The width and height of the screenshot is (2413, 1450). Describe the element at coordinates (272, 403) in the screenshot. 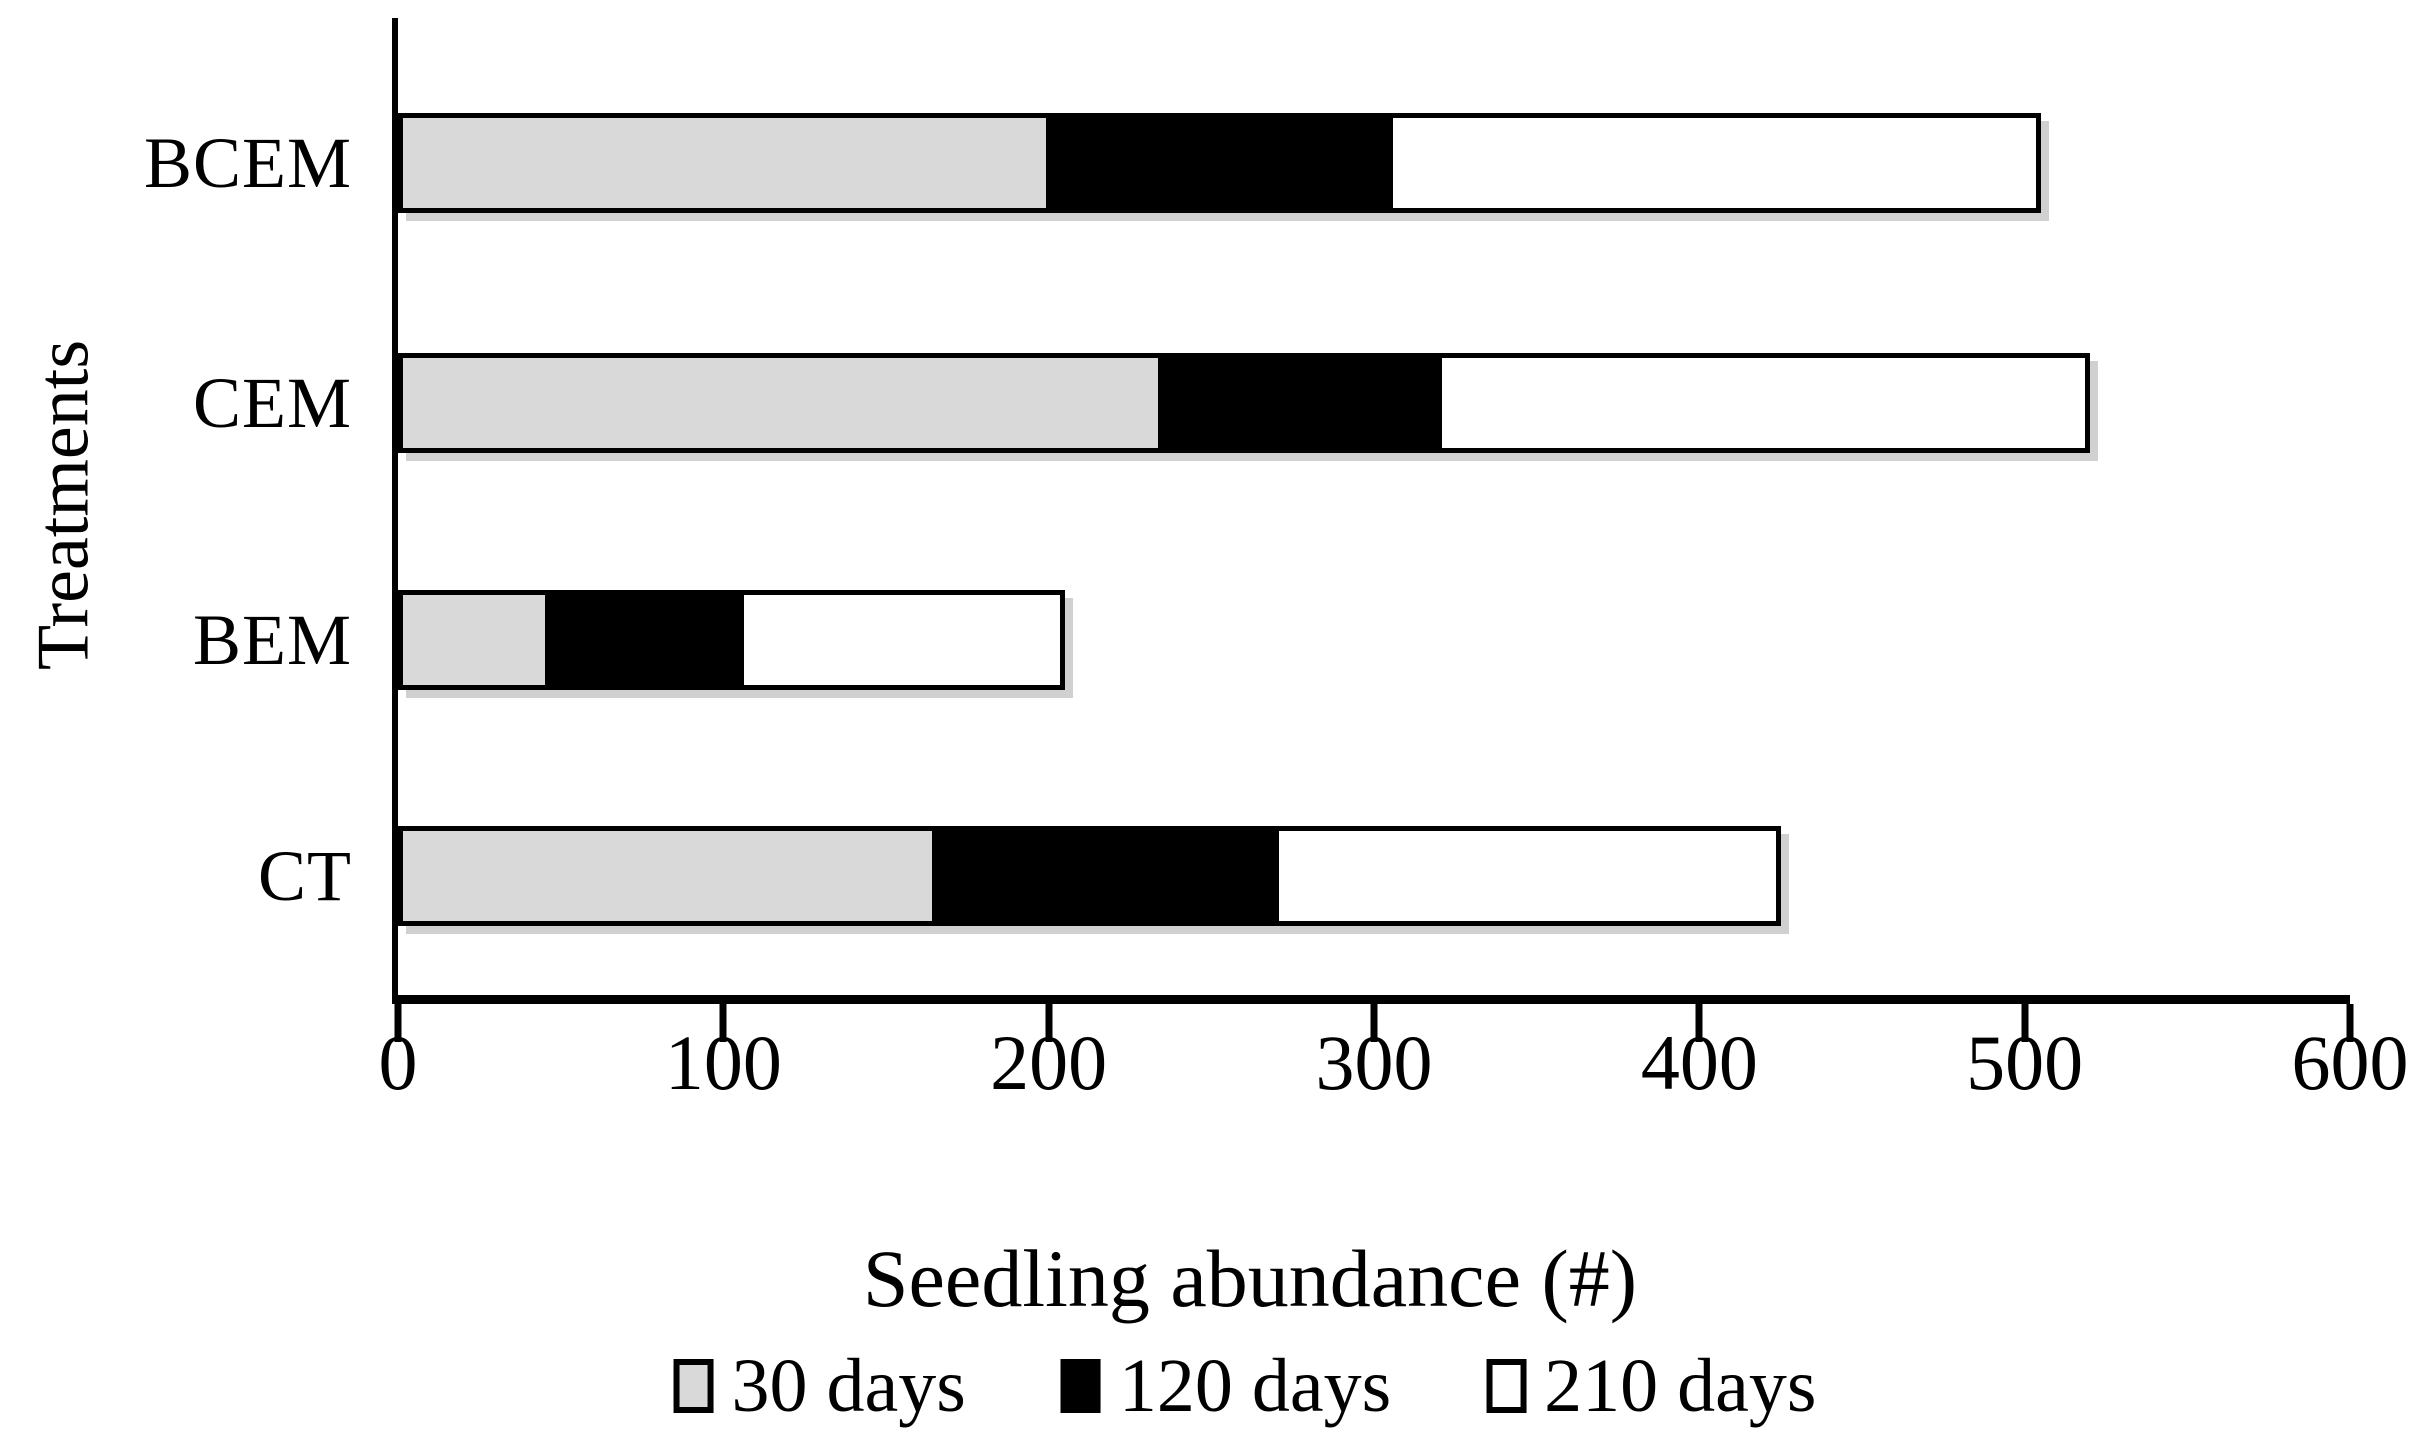

I see `category-label-cem: CEM` at that location.